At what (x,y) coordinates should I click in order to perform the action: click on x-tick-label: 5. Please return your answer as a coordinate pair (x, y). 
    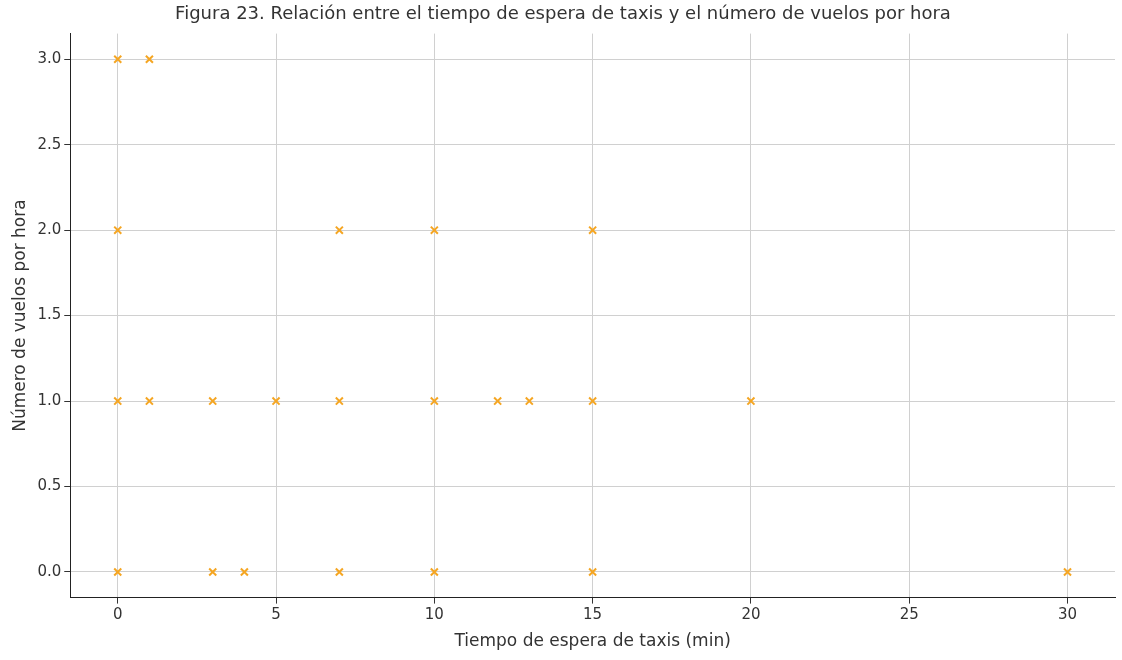
    Looking at the image, I should click on (276, 614).